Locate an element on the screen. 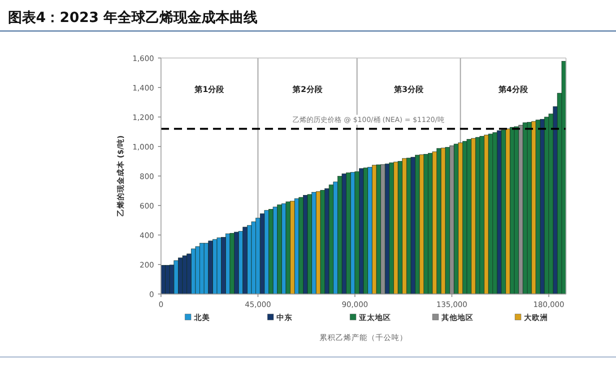 The image size is (616, 388). annotation: 第3分段 is located at coordinates (408, 89).